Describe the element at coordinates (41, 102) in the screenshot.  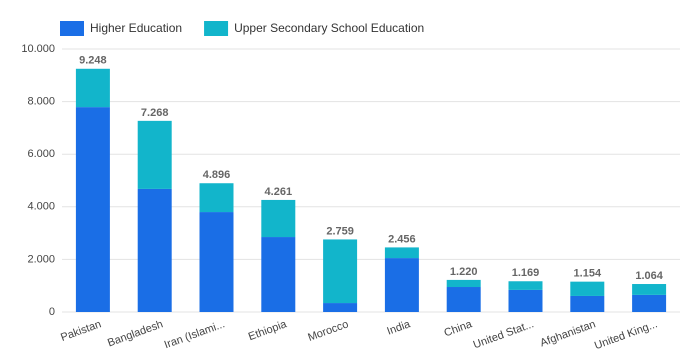
I see `y-tick-label: 8.000` at that location.